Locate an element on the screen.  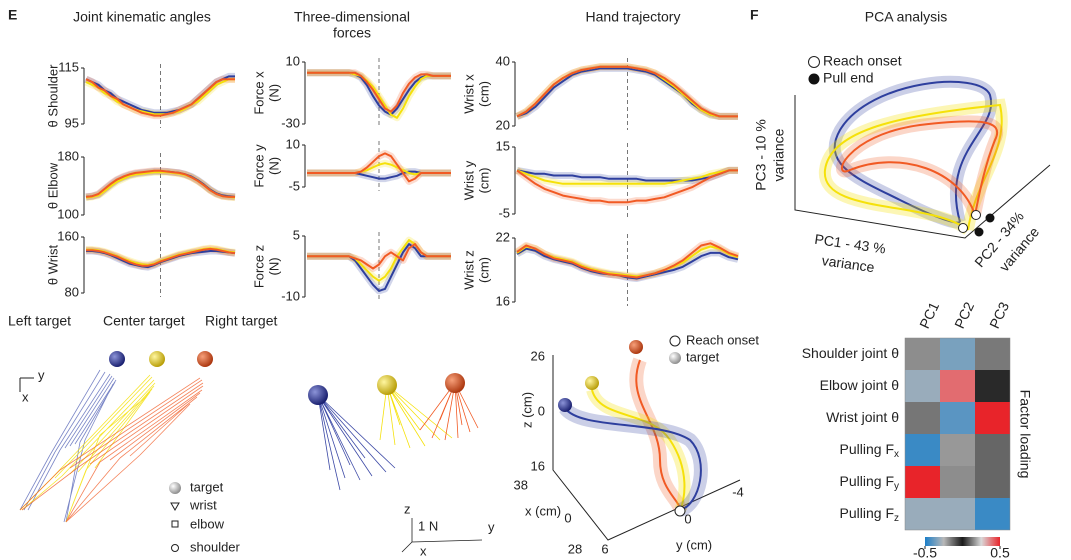
y-tick-label: 160 is located at coordinates (68, 235).